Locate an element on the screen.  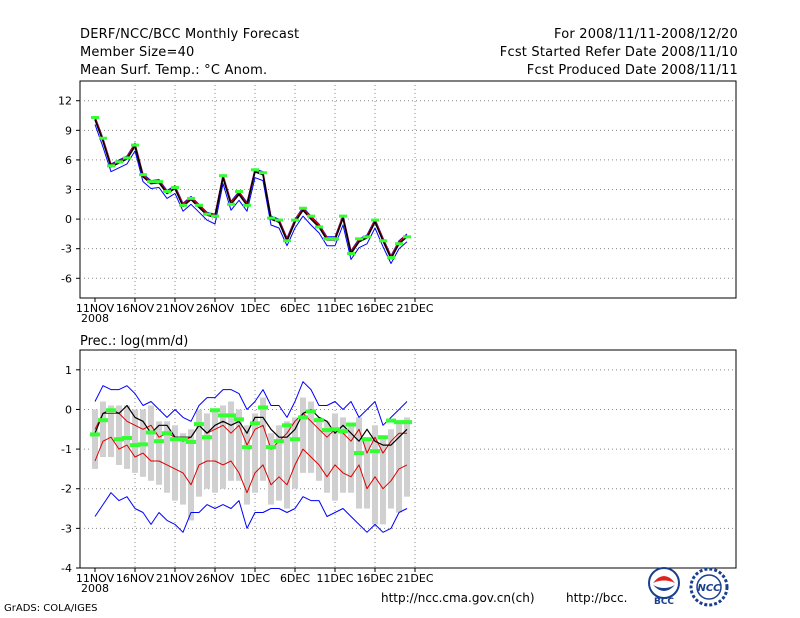
prec-xtick-label: 26NOV is located at coordinates (215, 578).